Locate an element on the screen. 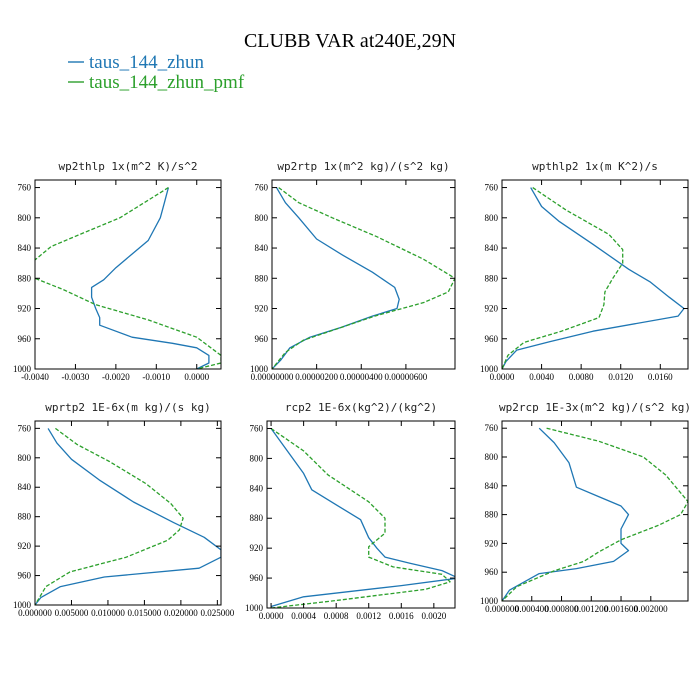 The image size is (700, 700). panel-title-rcp2: rcp2 1E-6x(kg^2)/(kg^2) is located at coordinates (361, 407).